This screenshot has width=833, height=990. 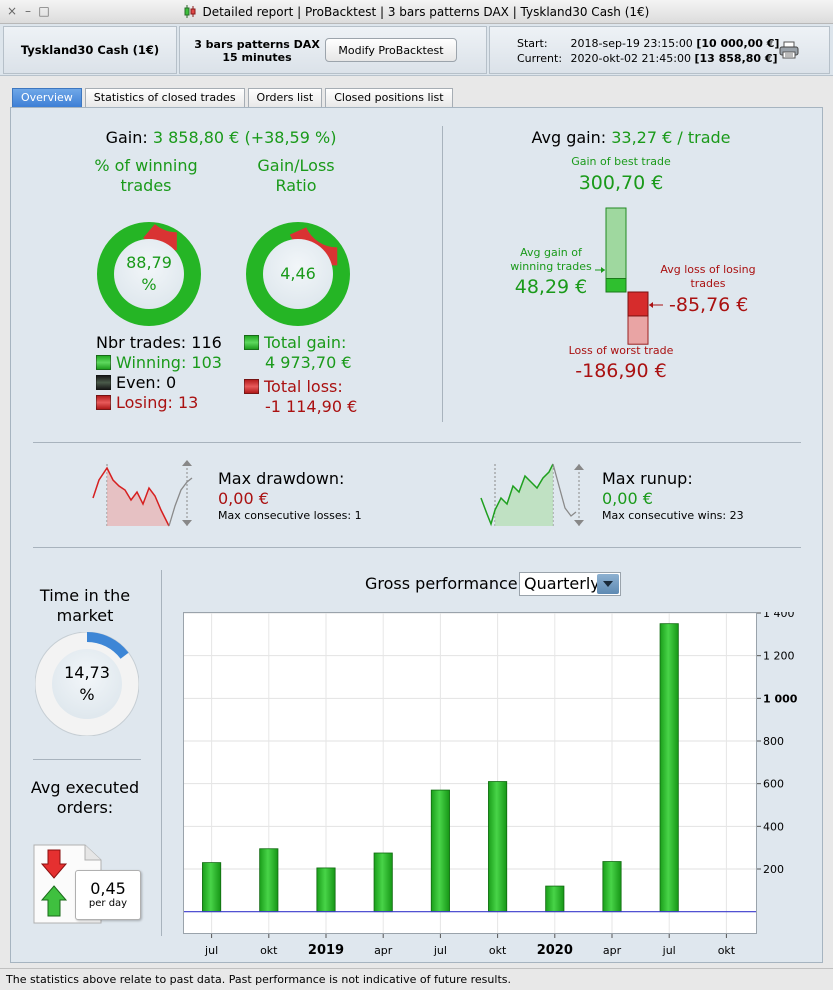 What do you see at coordinates (305, 342) in the screenshot?
I see `total-gain-label: Total gain:` at bounding box center [305, 342].